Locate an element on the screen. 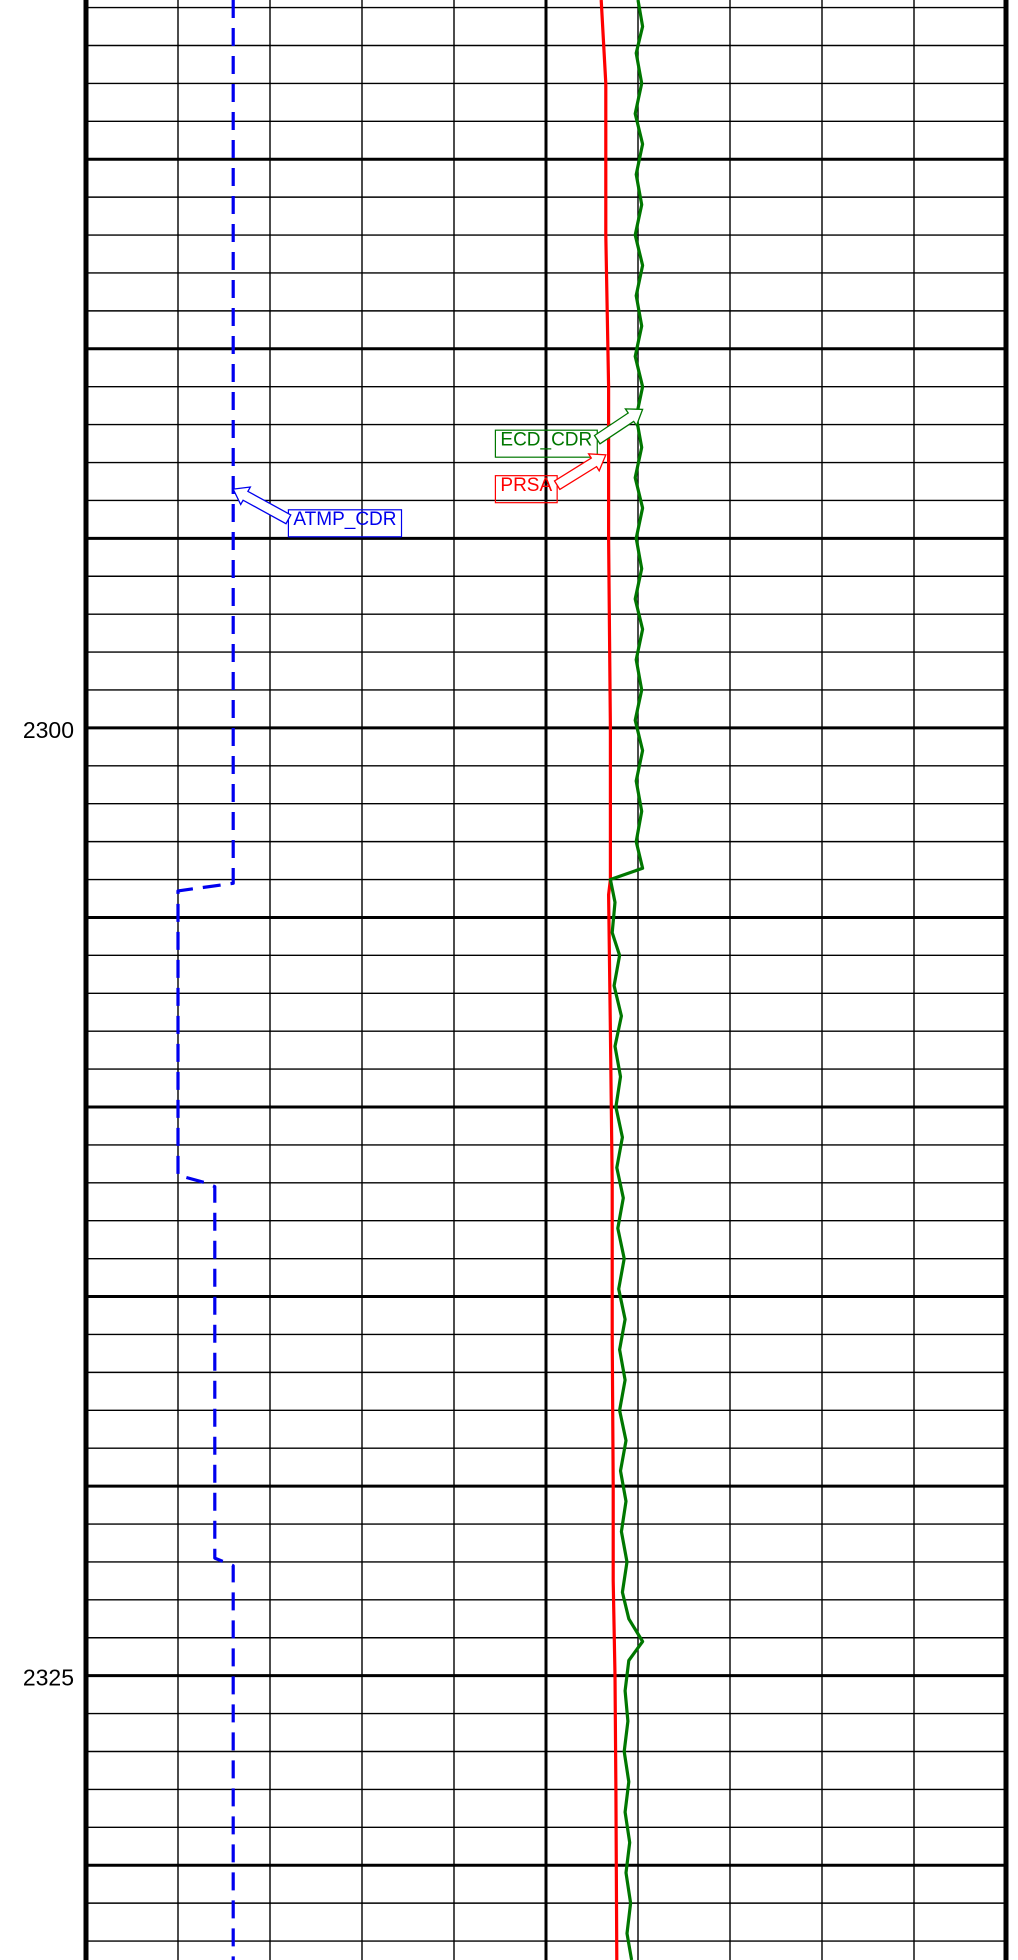 This screenshot has width=1018, height=1960. curve-prsa is located at coordinates (609, 980).